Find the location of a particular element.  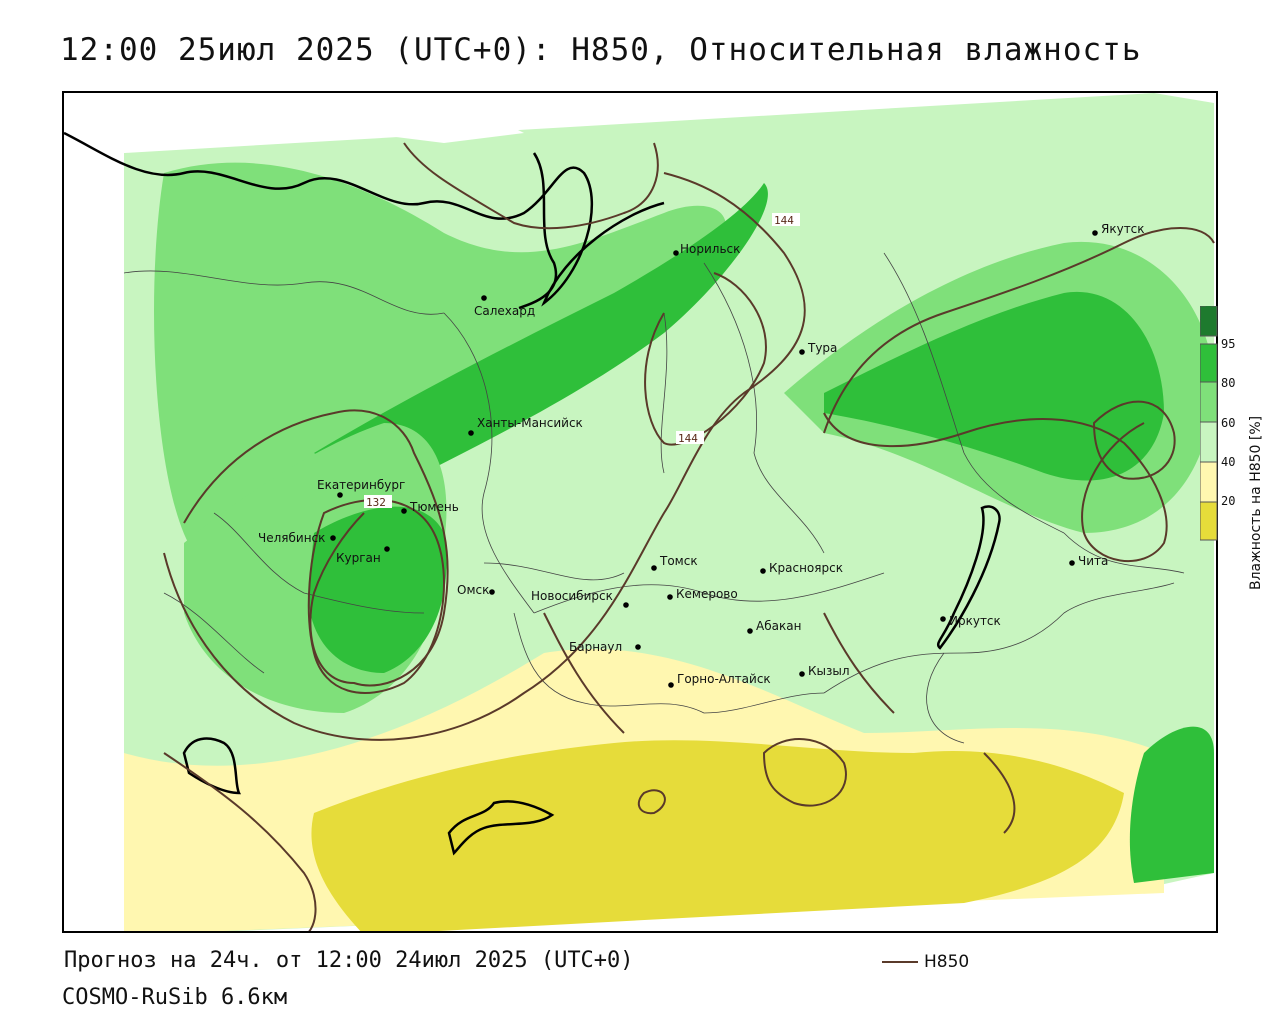

city-krasnoyarsk: Красноярск is located at coordinates (801, 568).